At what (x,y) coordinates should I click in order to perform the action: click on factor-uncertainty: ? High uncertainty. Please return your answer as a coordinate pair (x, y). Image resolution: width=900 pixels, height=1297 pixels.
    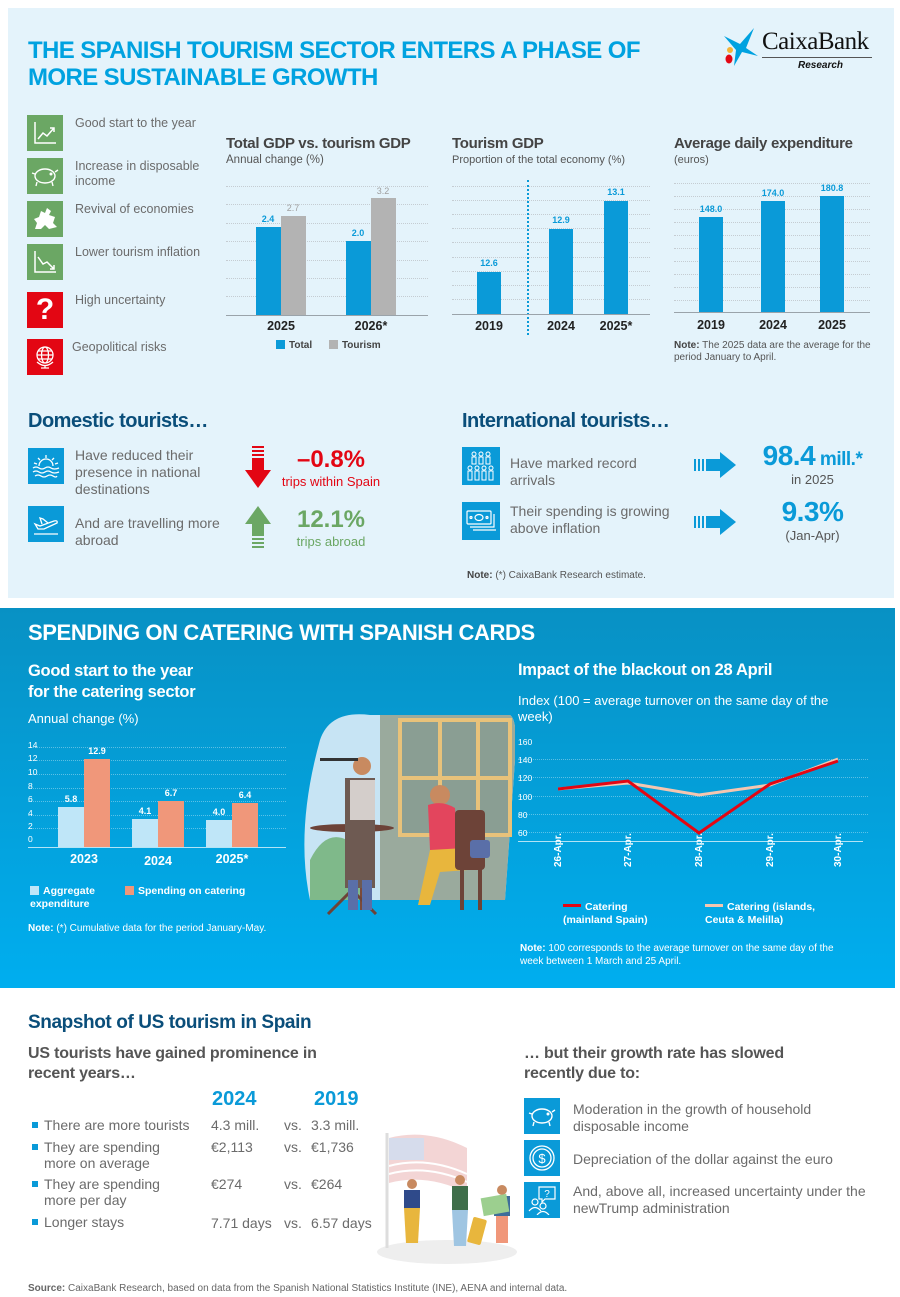
    Looking at the image, I should click on (117, 310).